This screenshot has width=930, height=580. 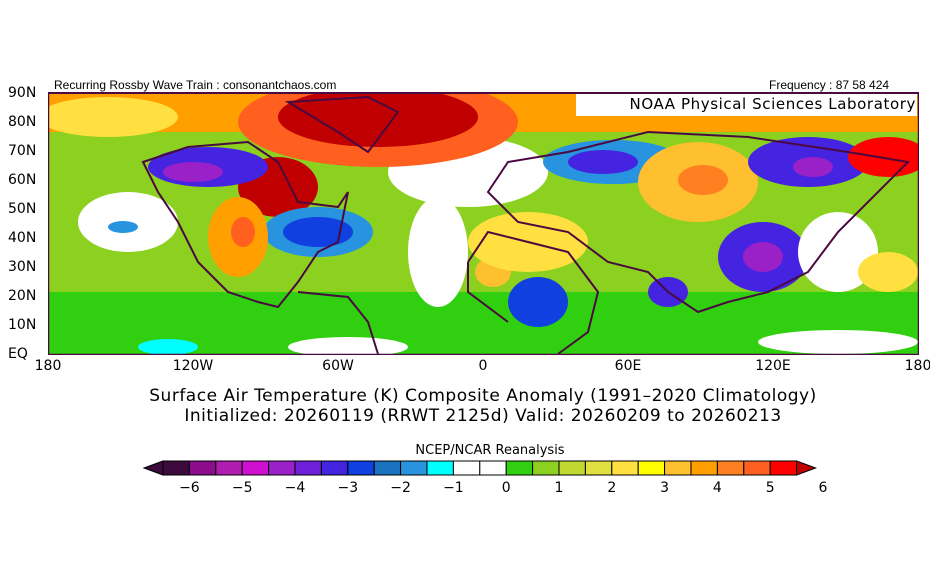 What do you see at coordinates (22, 267) in the screenshot?
I see `lat-label: 30N` at bounding box center [22, 267].